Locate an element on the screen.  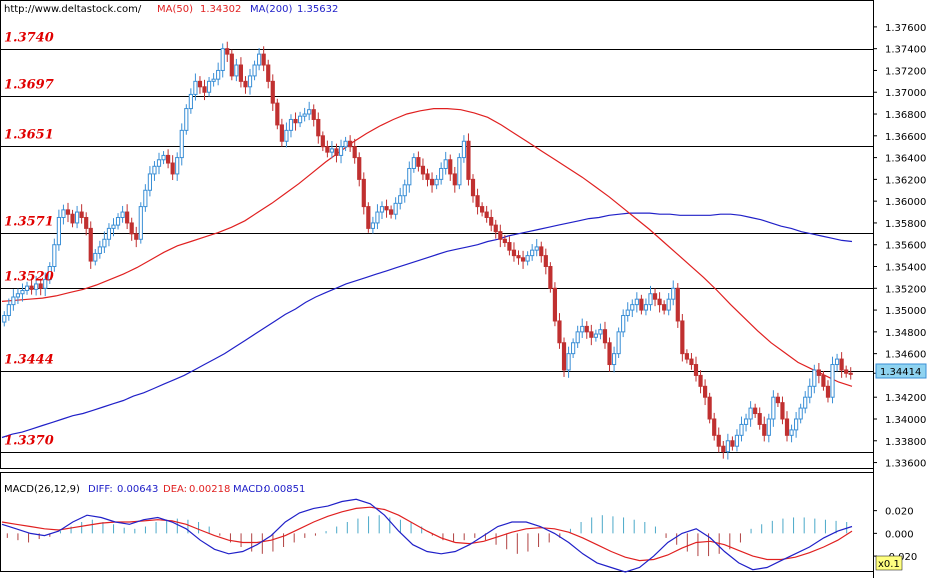
price-tick-label: 1.36200 is located at coordinates (905, 180).